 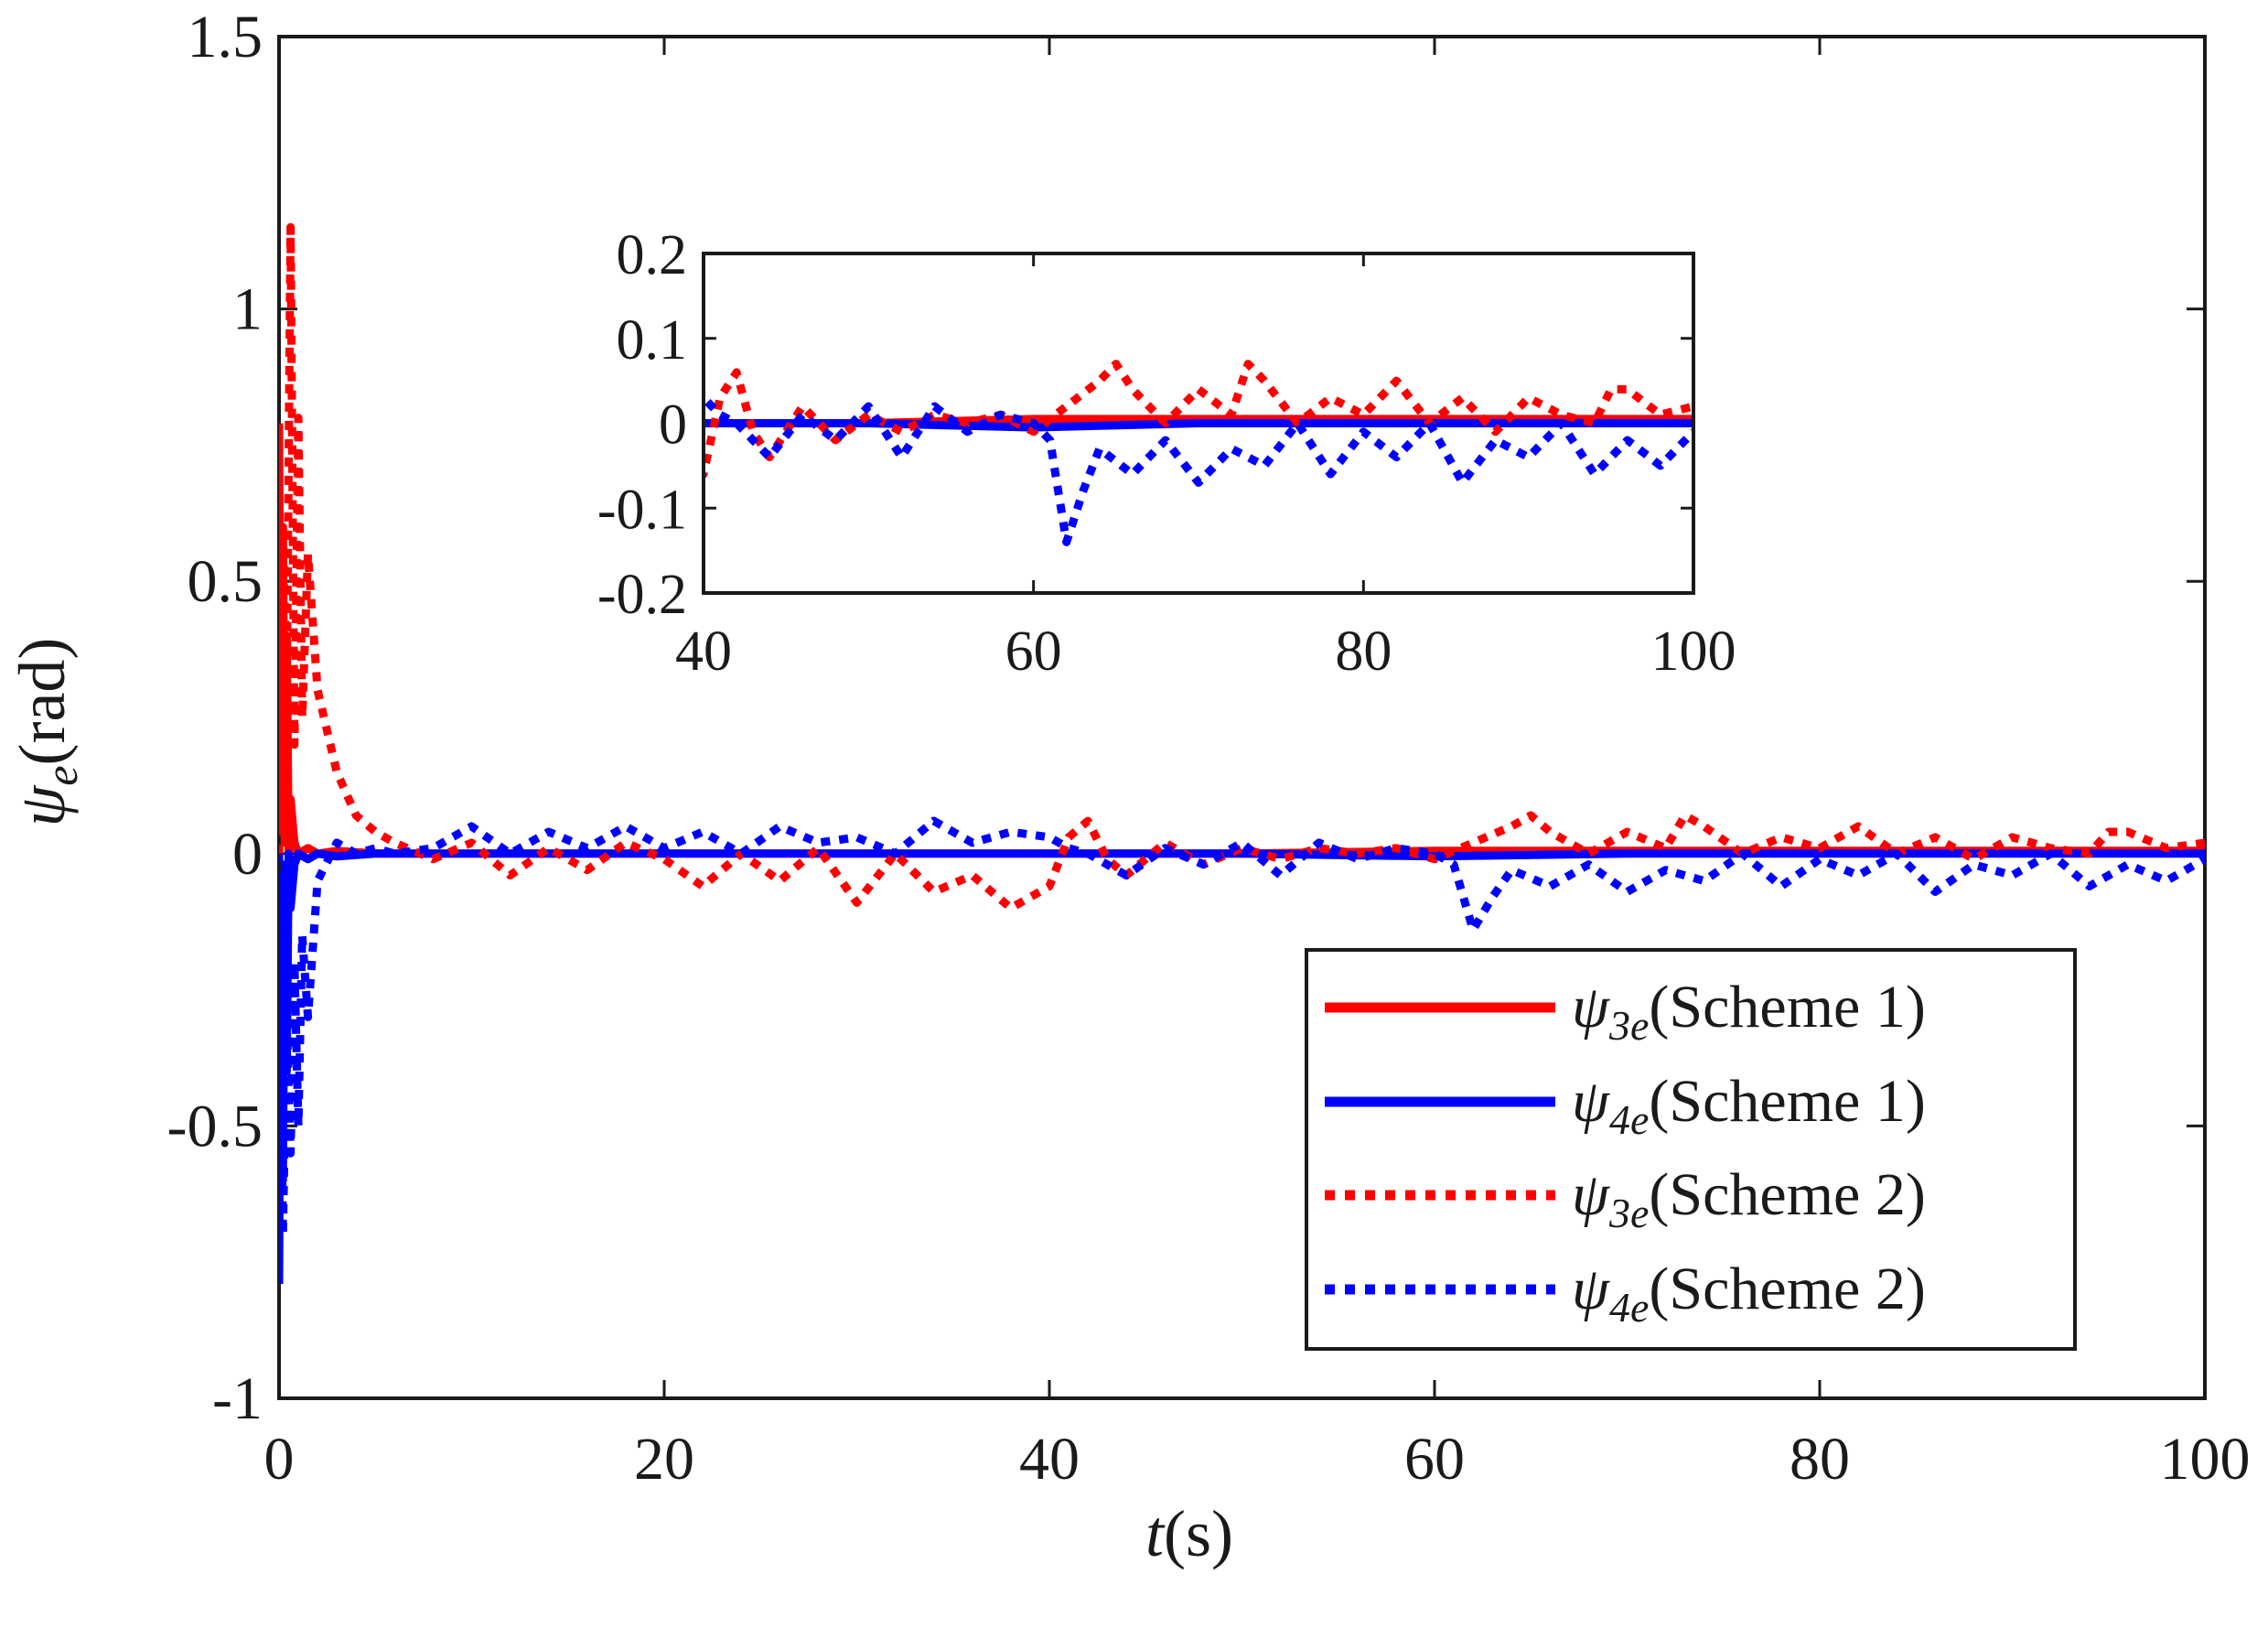 What do you see at coordinates (2205, 1460) in the screenshot?
I see `main-x-tick-label: 100` at bounding box center [2205, 1460].